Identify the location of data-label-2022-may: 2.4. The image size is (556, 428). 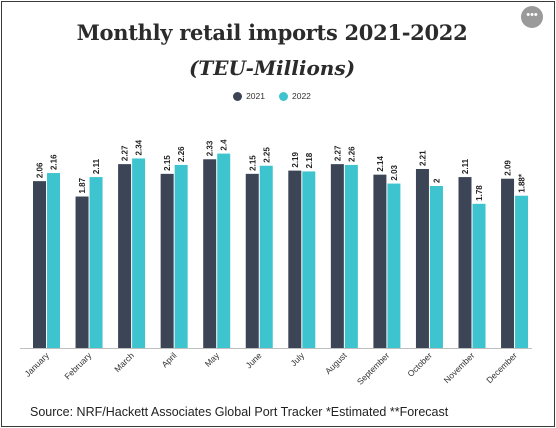
(224, 145).